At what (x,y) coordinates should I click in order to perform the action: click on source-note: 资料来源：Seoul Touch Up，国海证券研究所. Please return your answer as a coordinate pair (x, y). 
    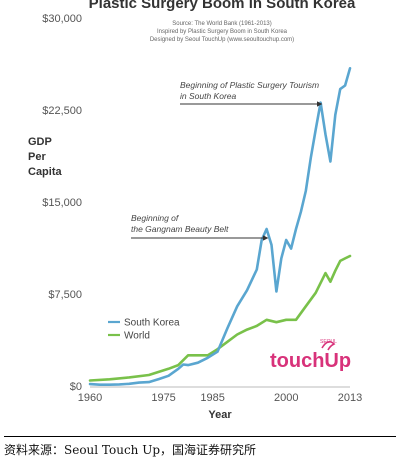
    Looking at the image, I should click on (200, 447).